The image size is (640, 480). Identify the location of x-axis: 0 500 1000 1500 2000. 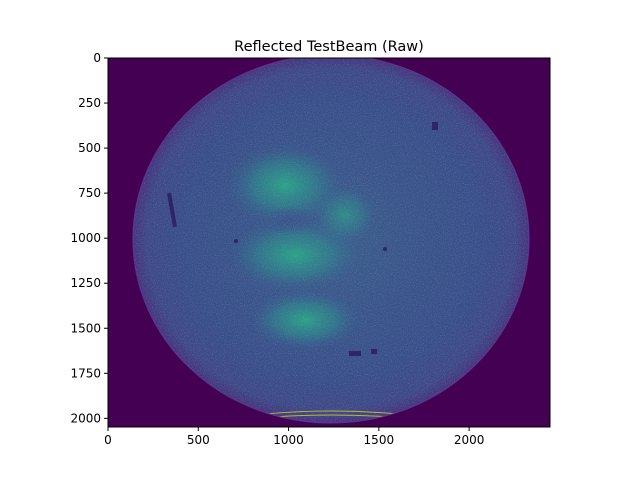
(294, 437).